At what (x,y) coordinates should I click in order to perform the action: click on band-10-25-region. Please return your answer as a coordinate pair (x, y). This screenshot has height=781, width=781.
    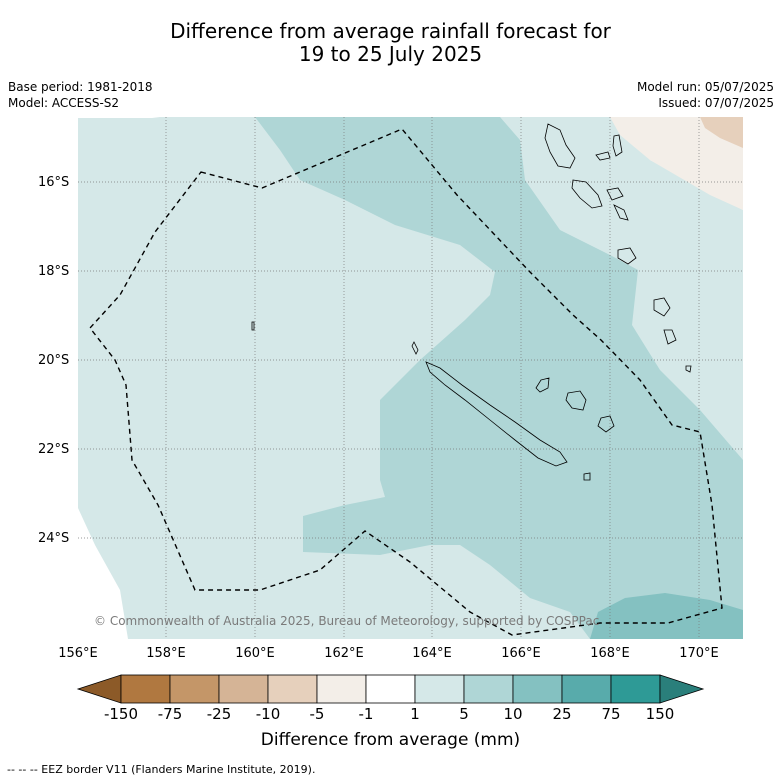
    Looking at the image, I should click on (666, 616).